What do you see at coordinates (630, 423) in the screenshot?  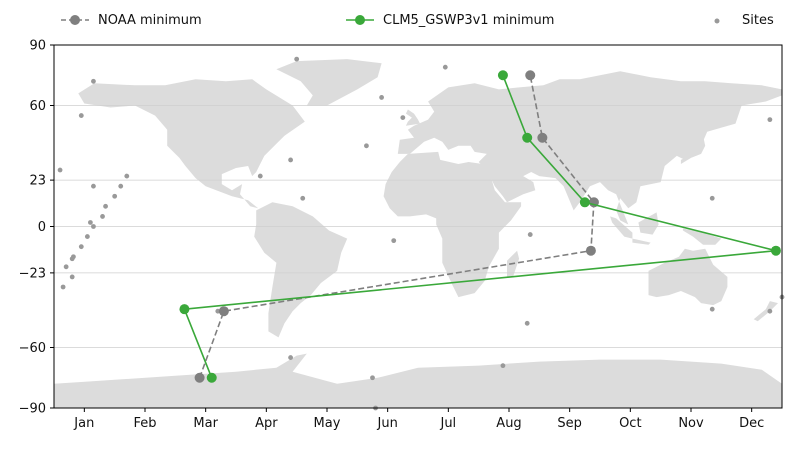 I see `x-tick-label-oct: Oct` at bounding box center [630, 423].